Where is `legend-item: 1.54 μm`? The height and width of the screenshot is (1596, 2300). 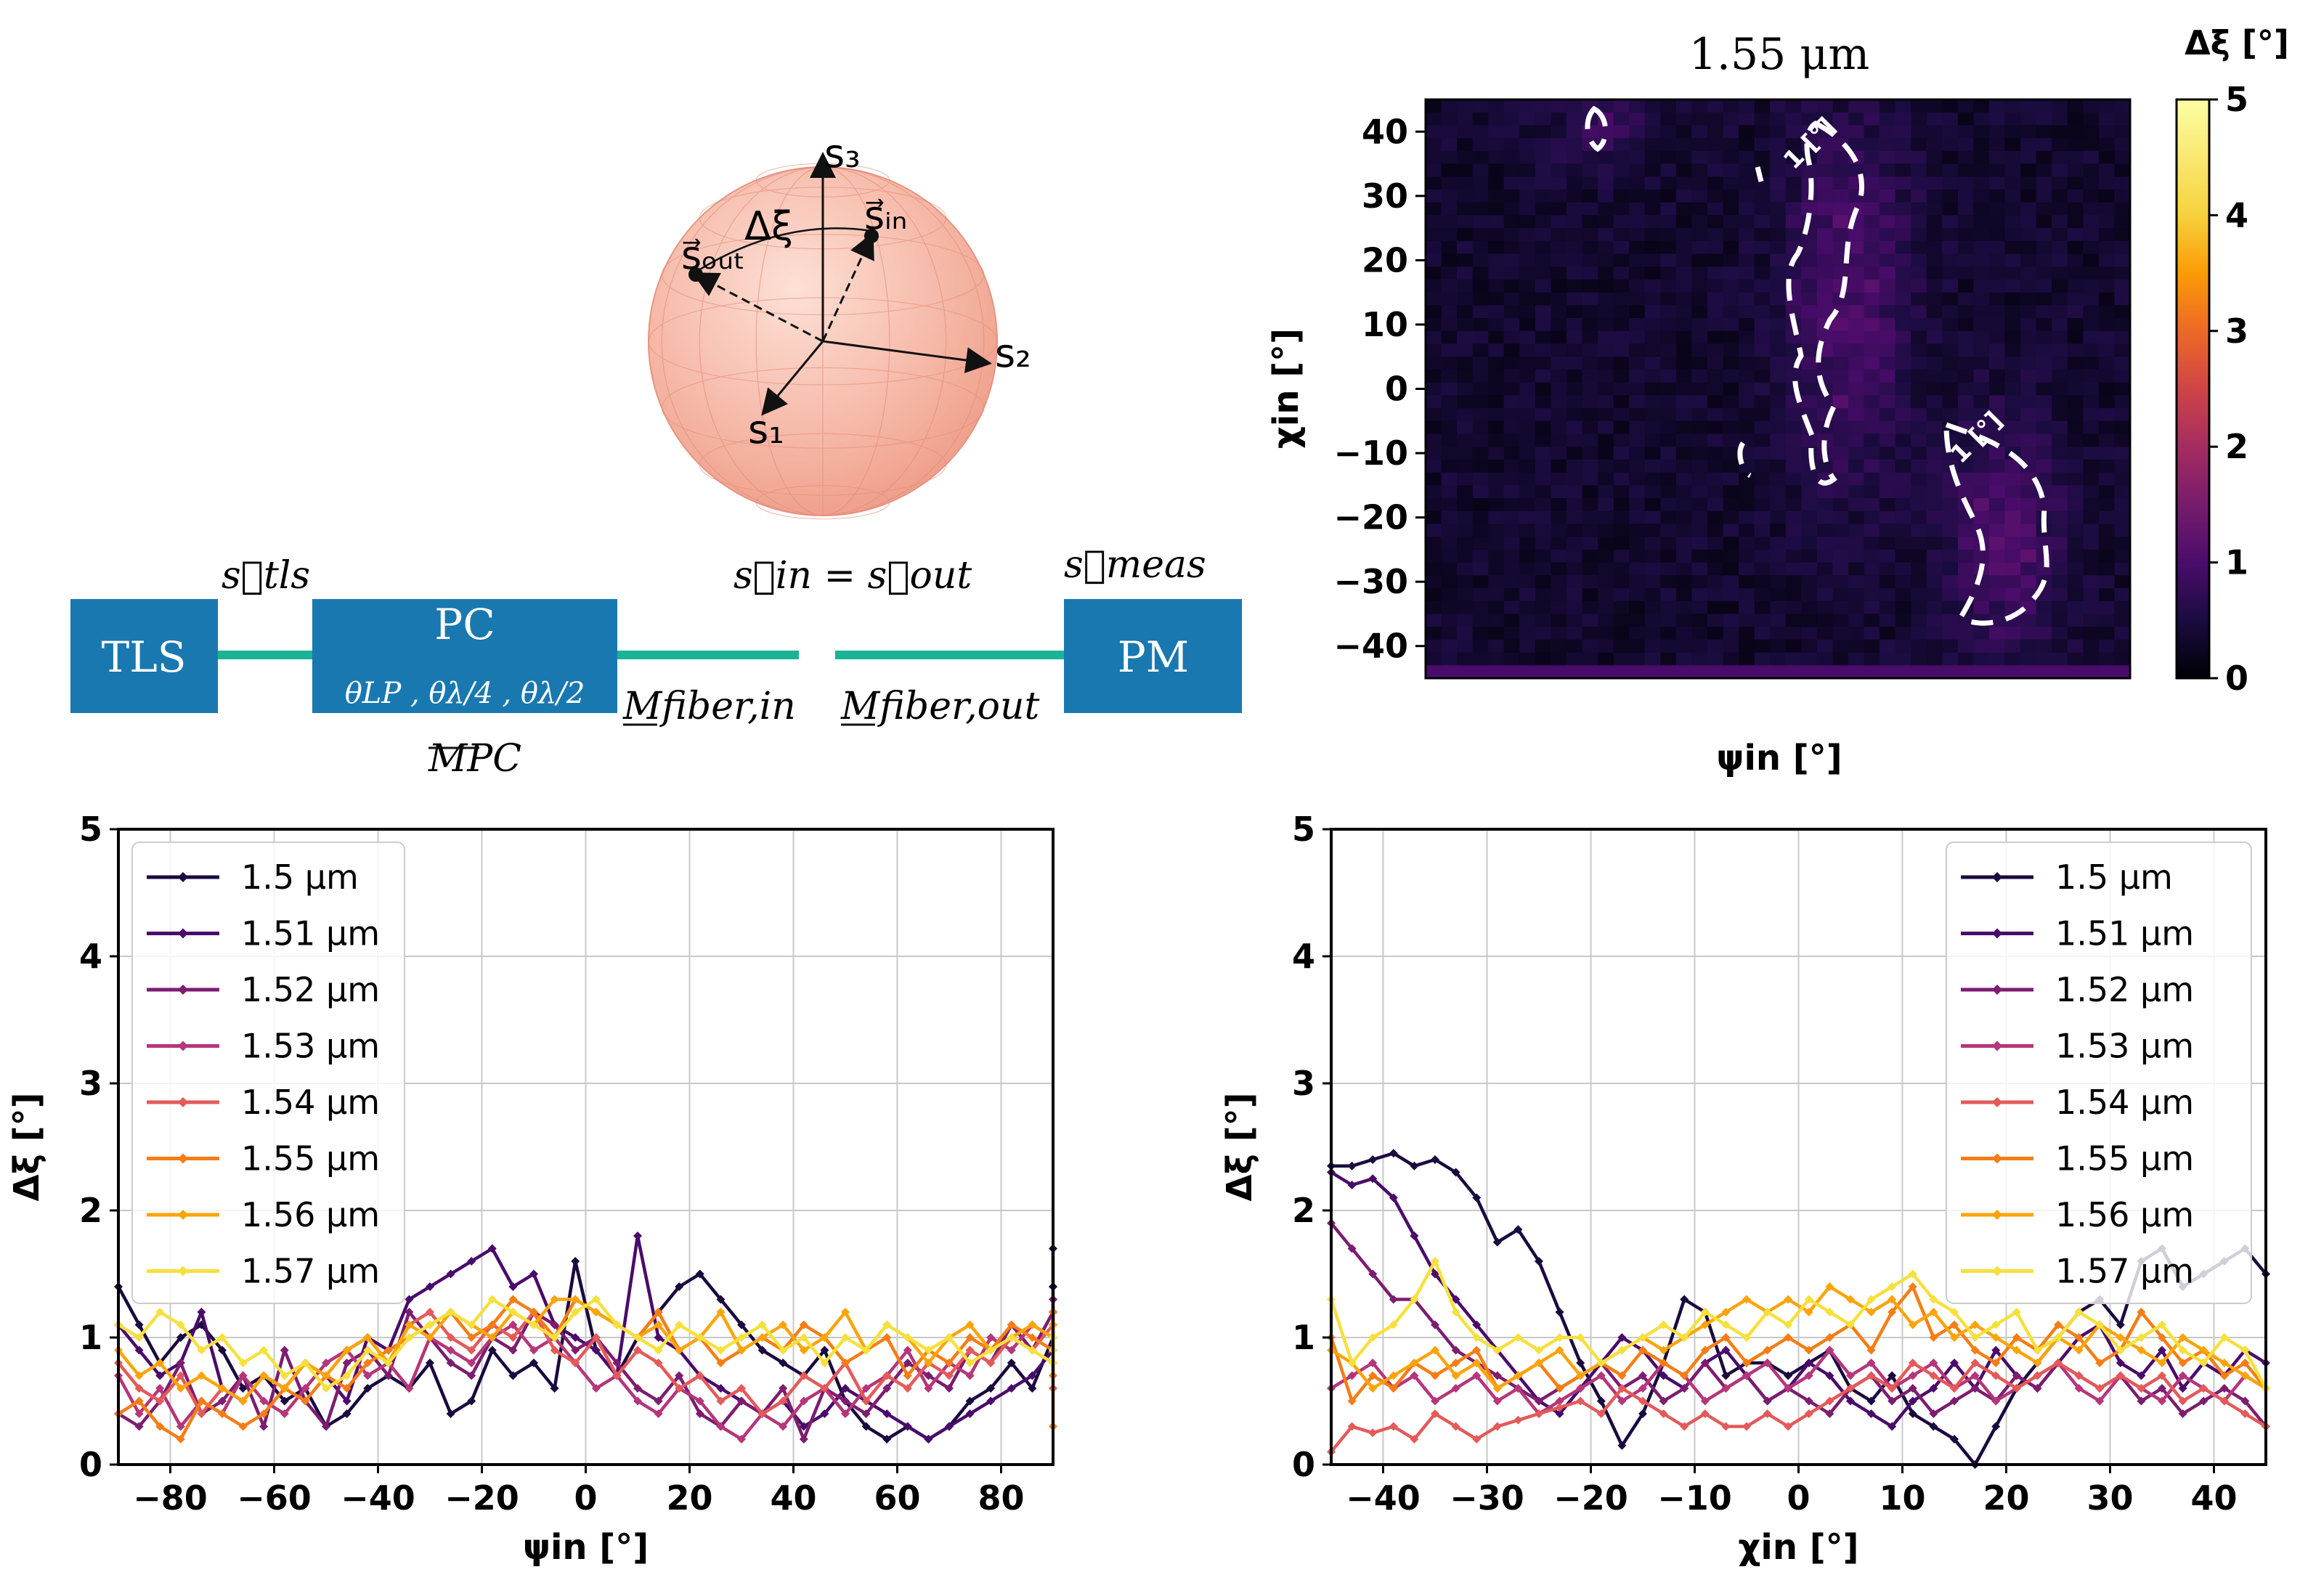
legend-item: 1.54 μm is located at coordinates (2124, 1102).